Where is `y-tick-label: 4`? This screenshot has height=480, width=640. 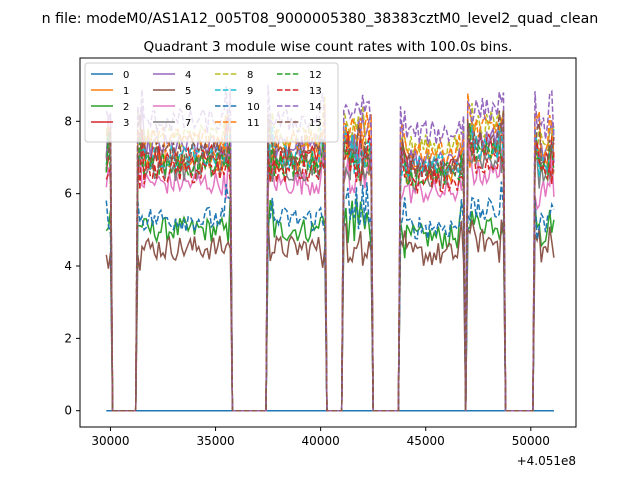
y-tick-label: 4 is located at coordinates (68, 266).